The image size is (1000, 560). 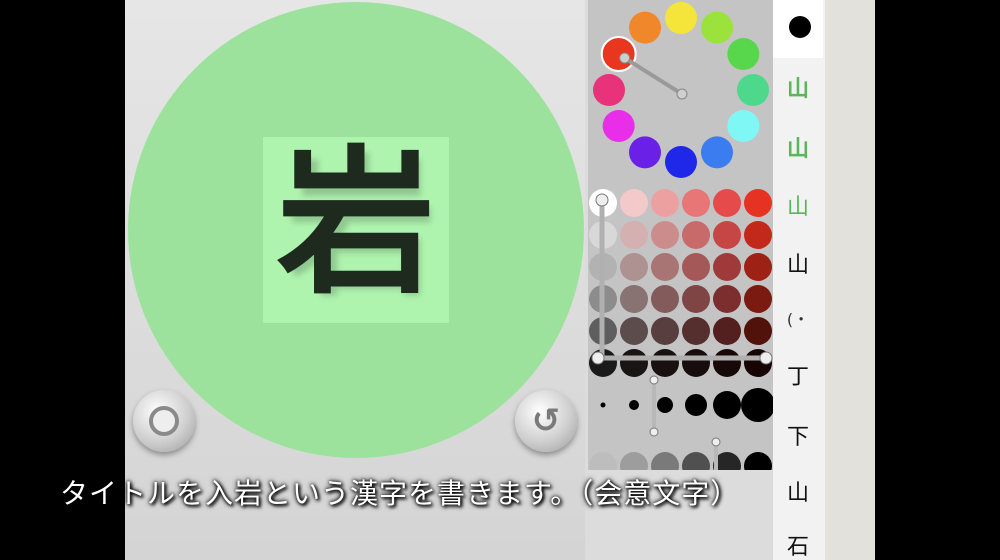 I want to click on stroke-step-label: (・, so click(x=798, y=319).